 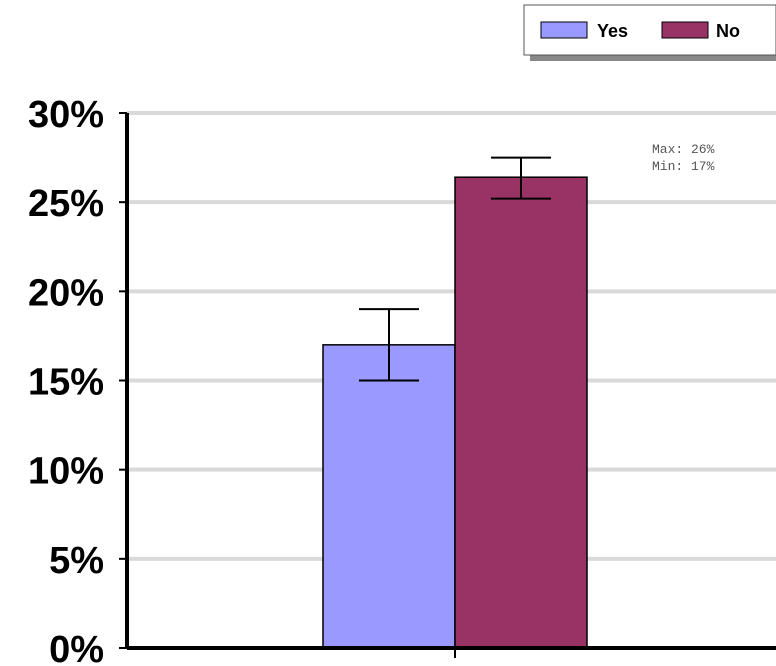 What do you see at coordinates (66, 204) in the screenshot?
I see `y-tick-label: 25%` at bounding box center [66, 204].